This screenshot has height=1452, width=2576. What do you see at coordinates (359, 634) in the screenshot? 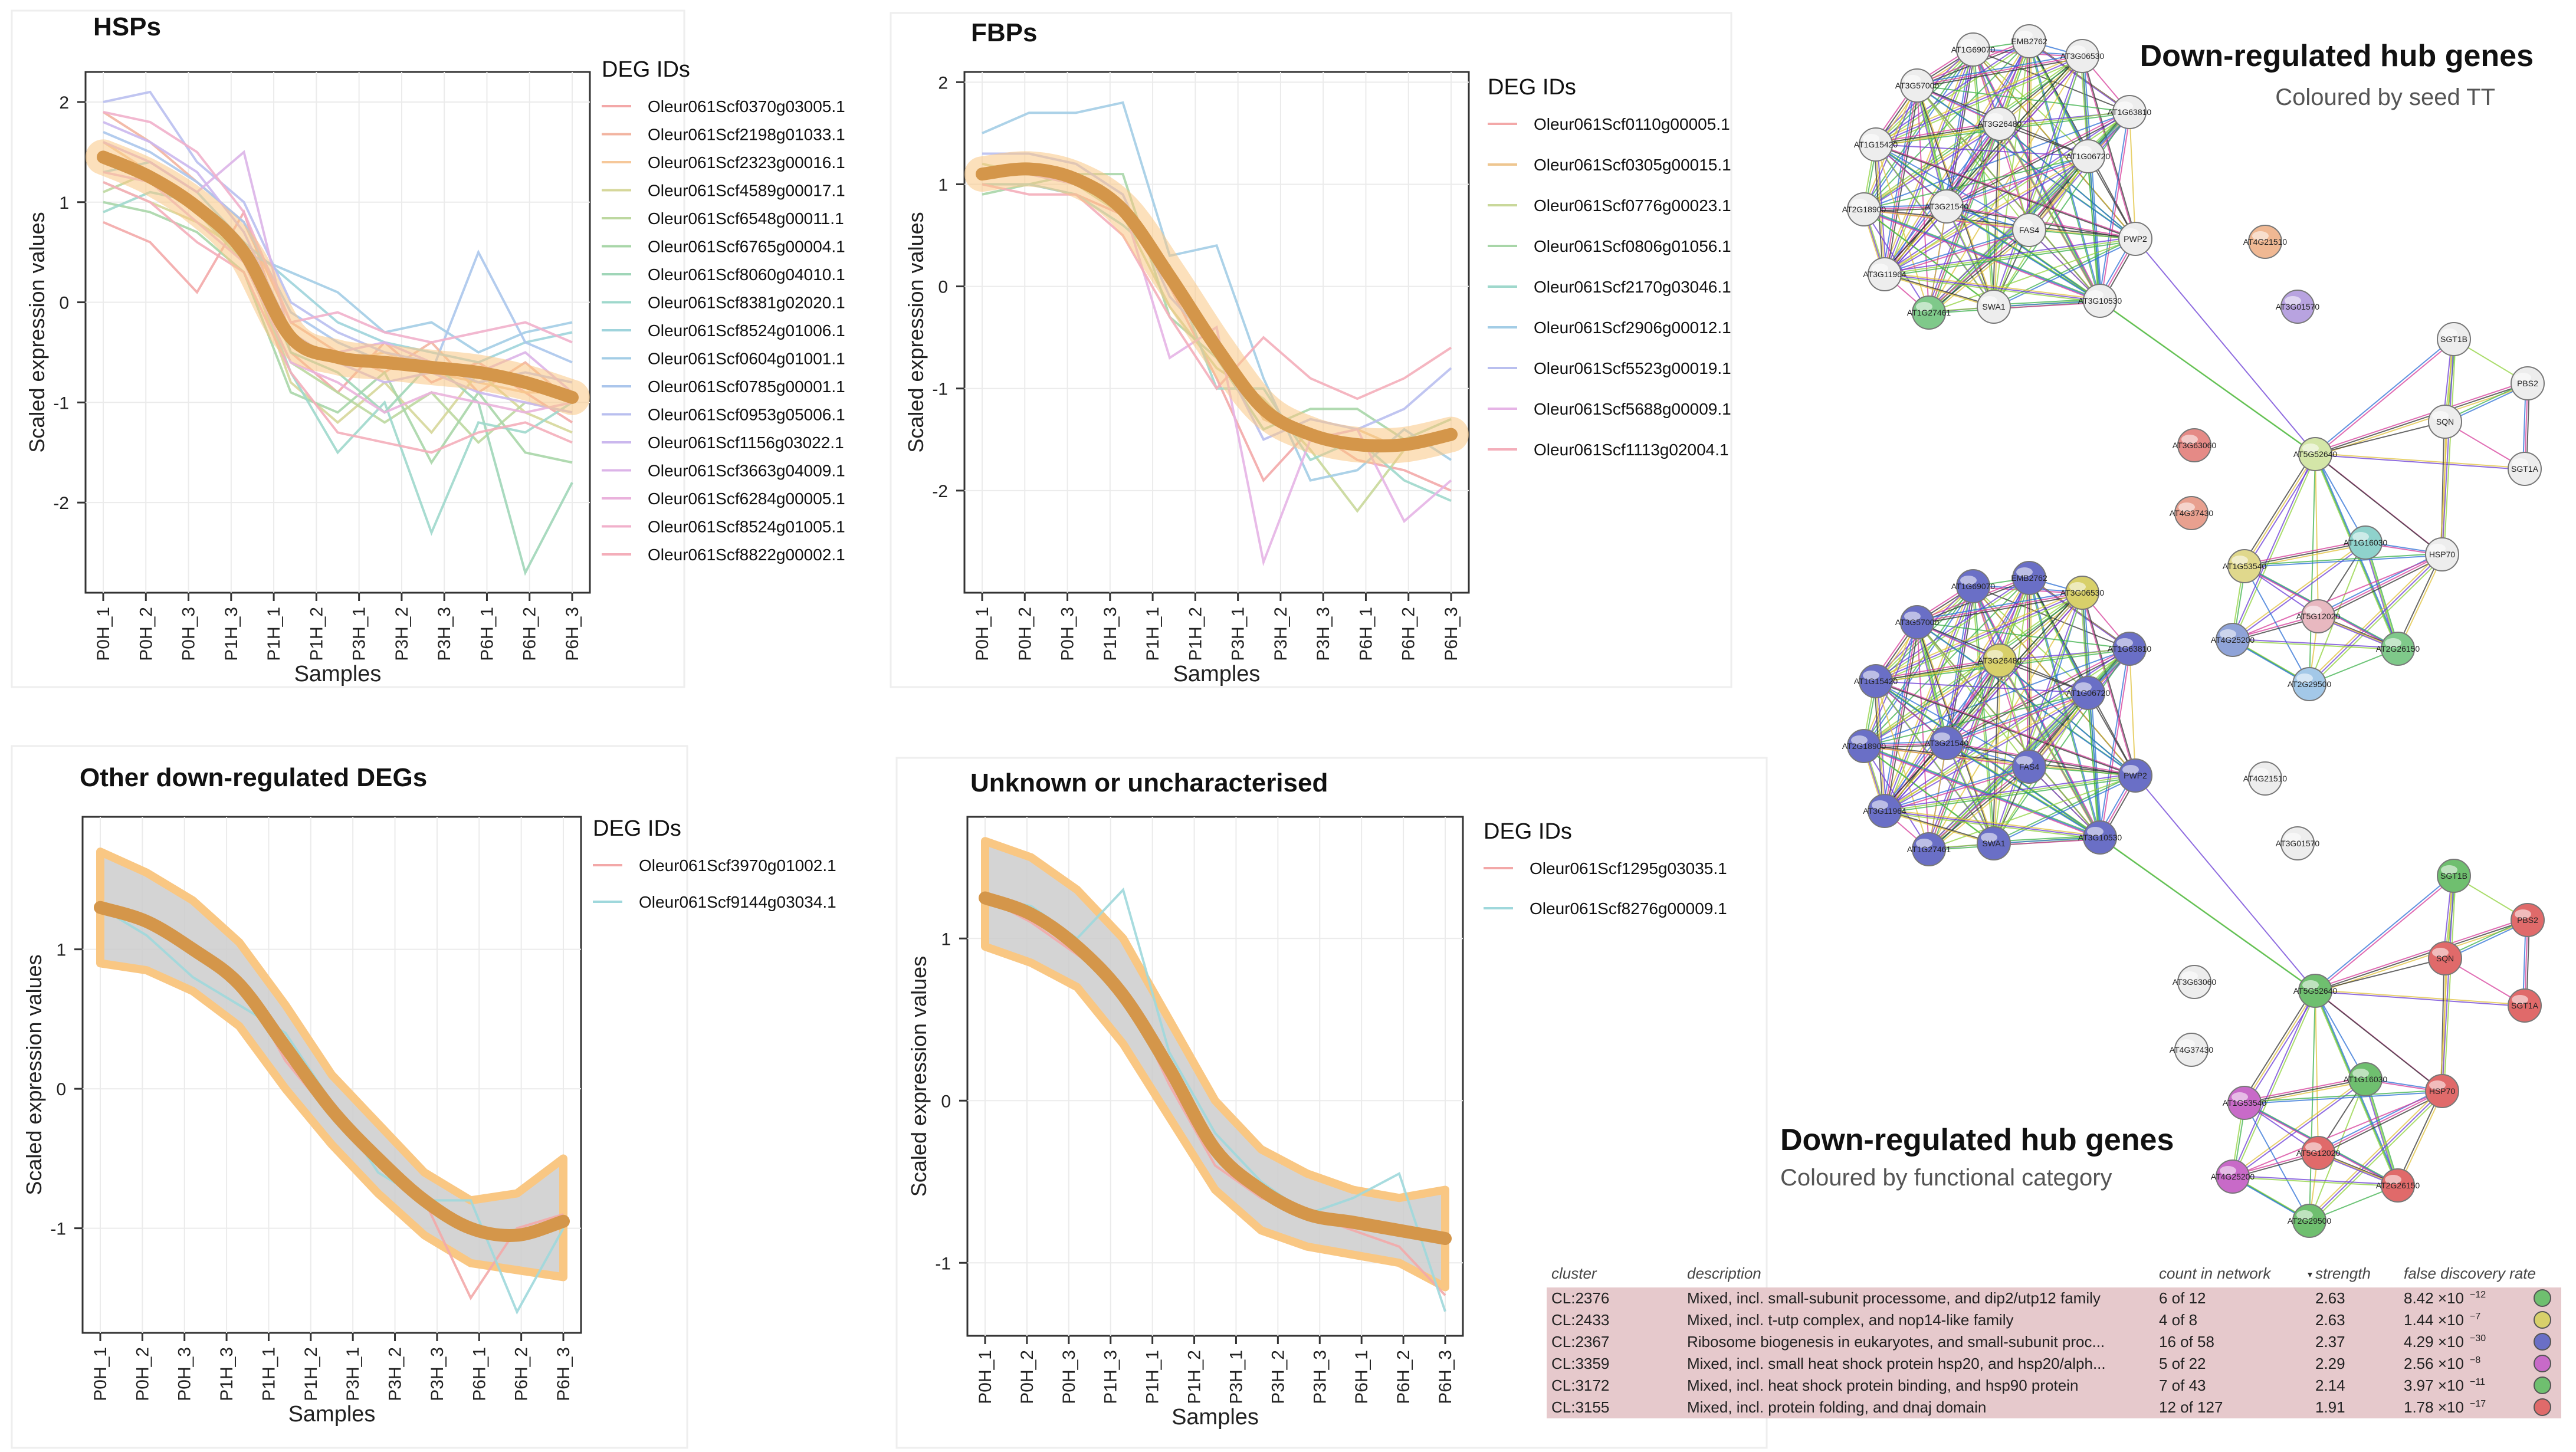
I see `x-tick-label: P3H_1` at bounding box center [359, 634].